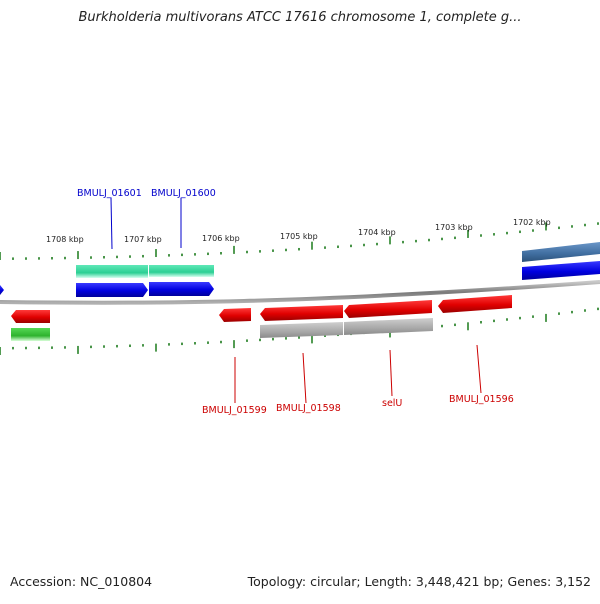 The height and width of the screenshot is (604, 600). I want to click on forward-gene-track, so click(145, 271).